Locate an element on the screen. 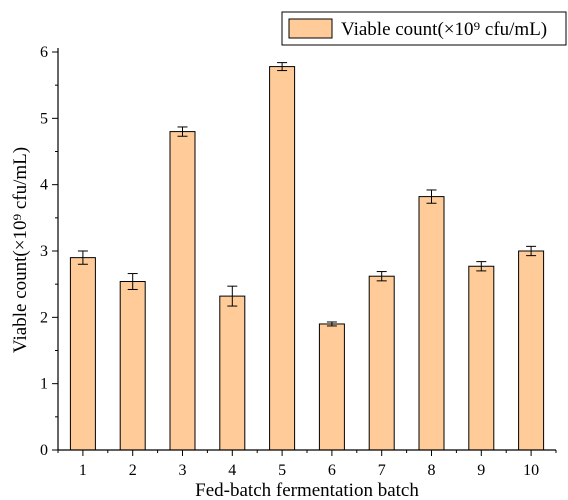 The width and height of the screenshot is (568, 500). x-tick-label: 1 is located at coordinates (83, 470).